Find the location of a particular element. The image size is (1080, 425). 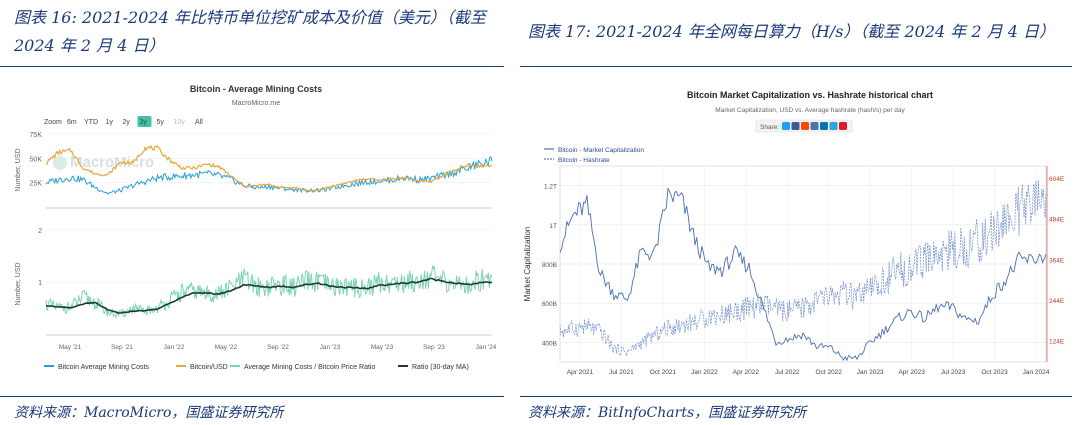

x-tick-label: Apr 2021 is located at coordinates (580, 372).